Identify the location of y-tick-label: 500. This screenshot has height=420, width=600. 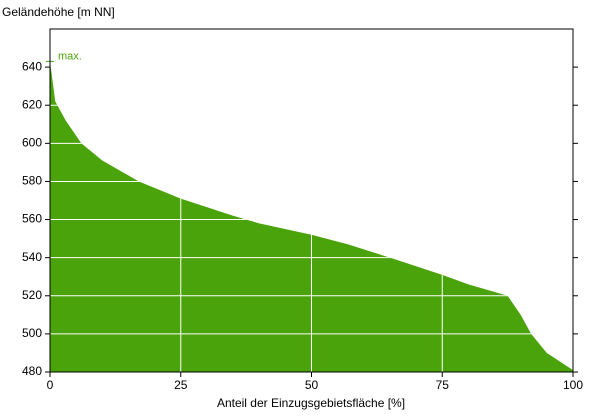
(32, 333).